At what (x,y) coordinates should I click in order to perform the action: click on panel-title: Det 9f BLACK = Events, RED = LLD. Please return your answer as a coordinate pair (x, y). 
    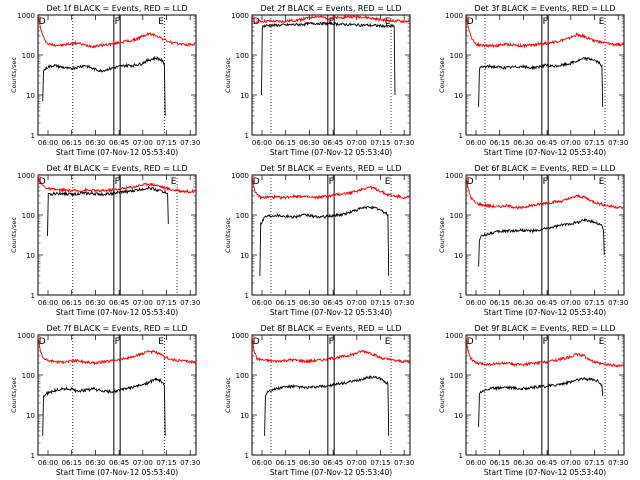
    Looking at the image, I should click on (544, 328).